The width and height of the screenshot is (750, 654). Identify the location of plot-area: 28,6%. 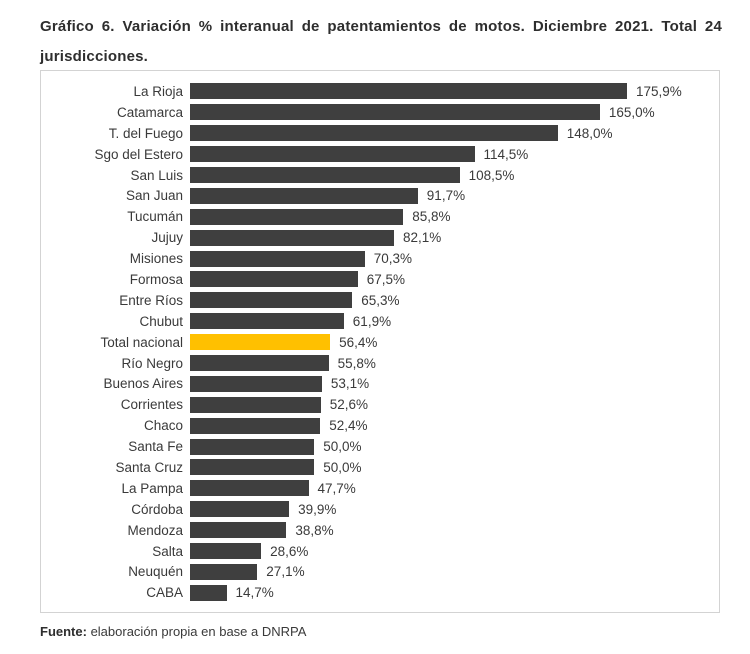
(454, 551).